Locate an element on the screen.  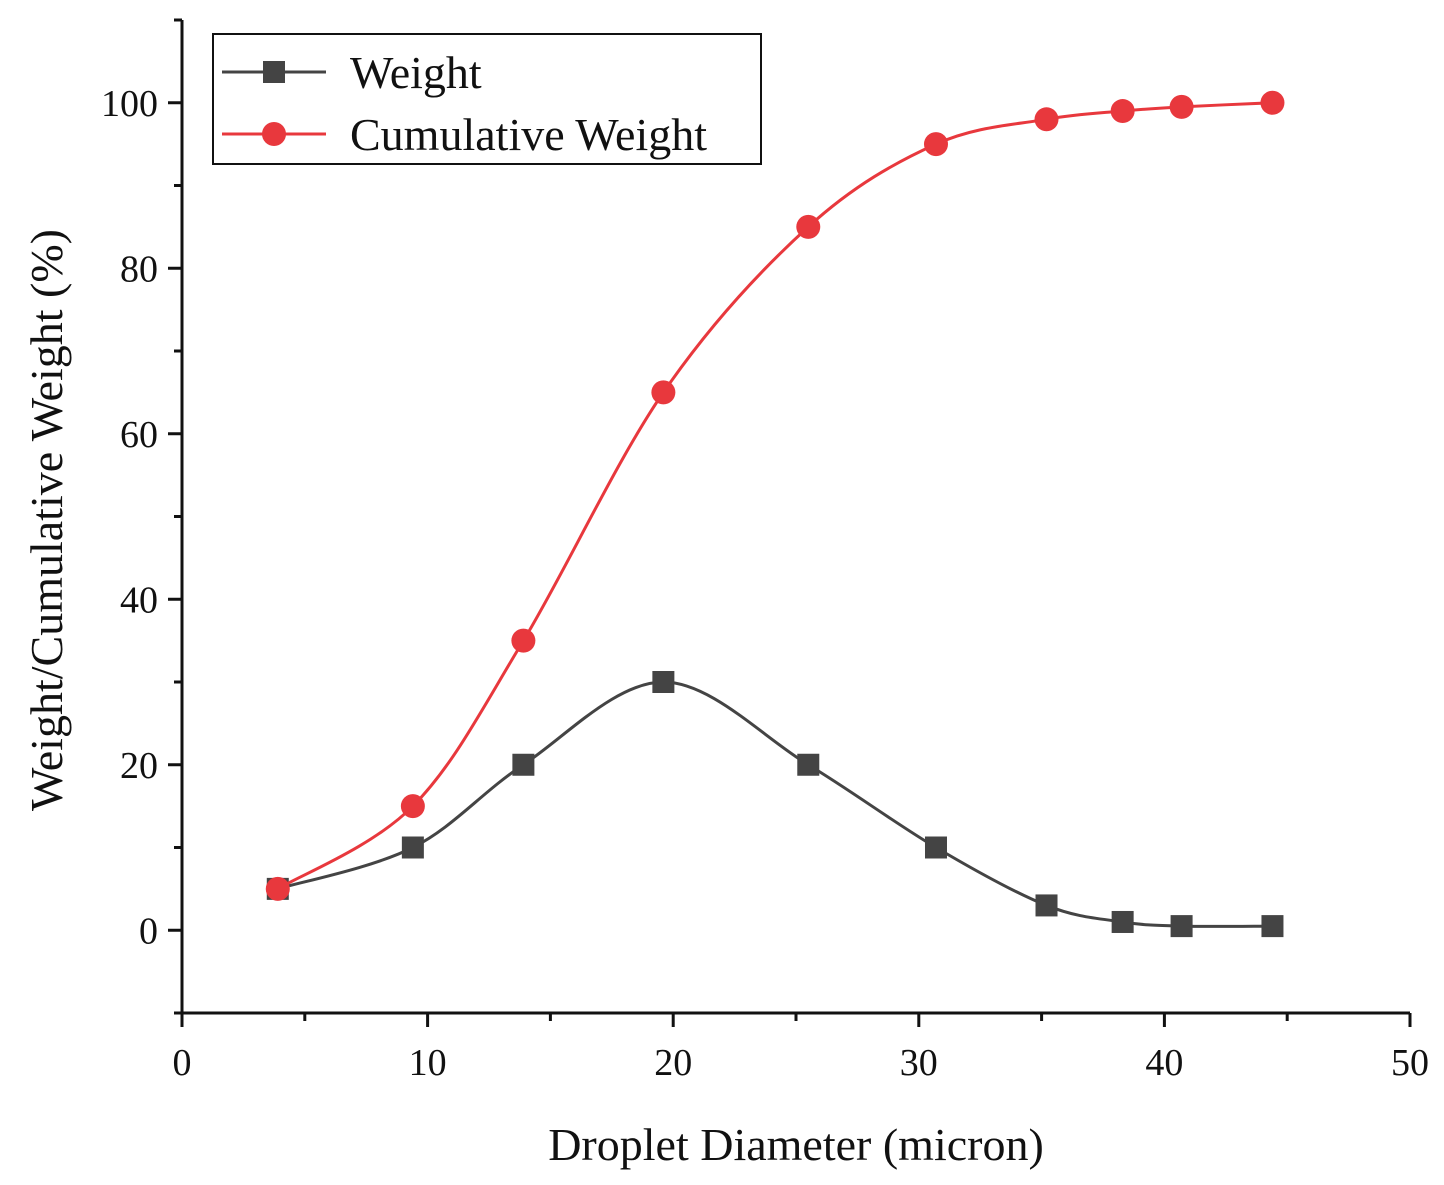
y-axis-title: Weight/Cumulative Weight (%) is located at coordinates (46, 520).